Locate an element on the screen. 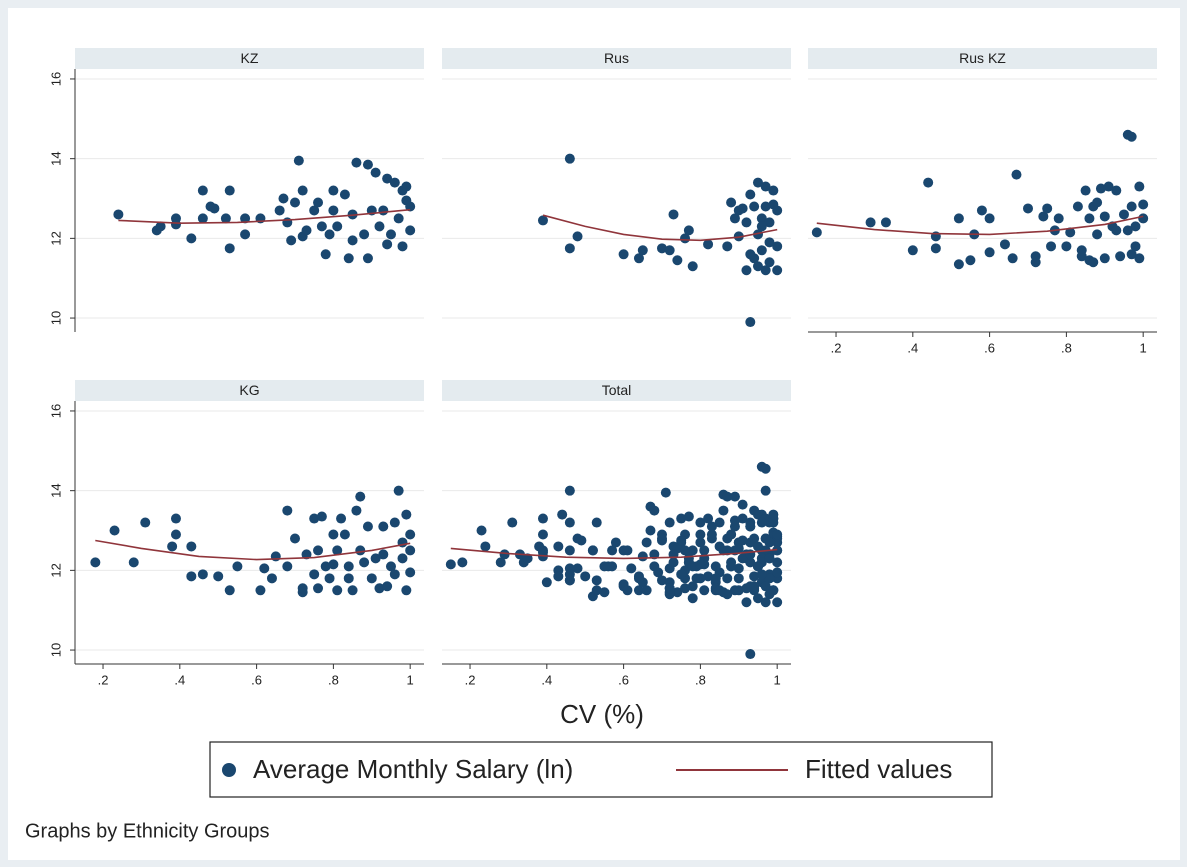 The image size is (1187, 867). x-tick-label: .4 is located at coordinates (912, 347).